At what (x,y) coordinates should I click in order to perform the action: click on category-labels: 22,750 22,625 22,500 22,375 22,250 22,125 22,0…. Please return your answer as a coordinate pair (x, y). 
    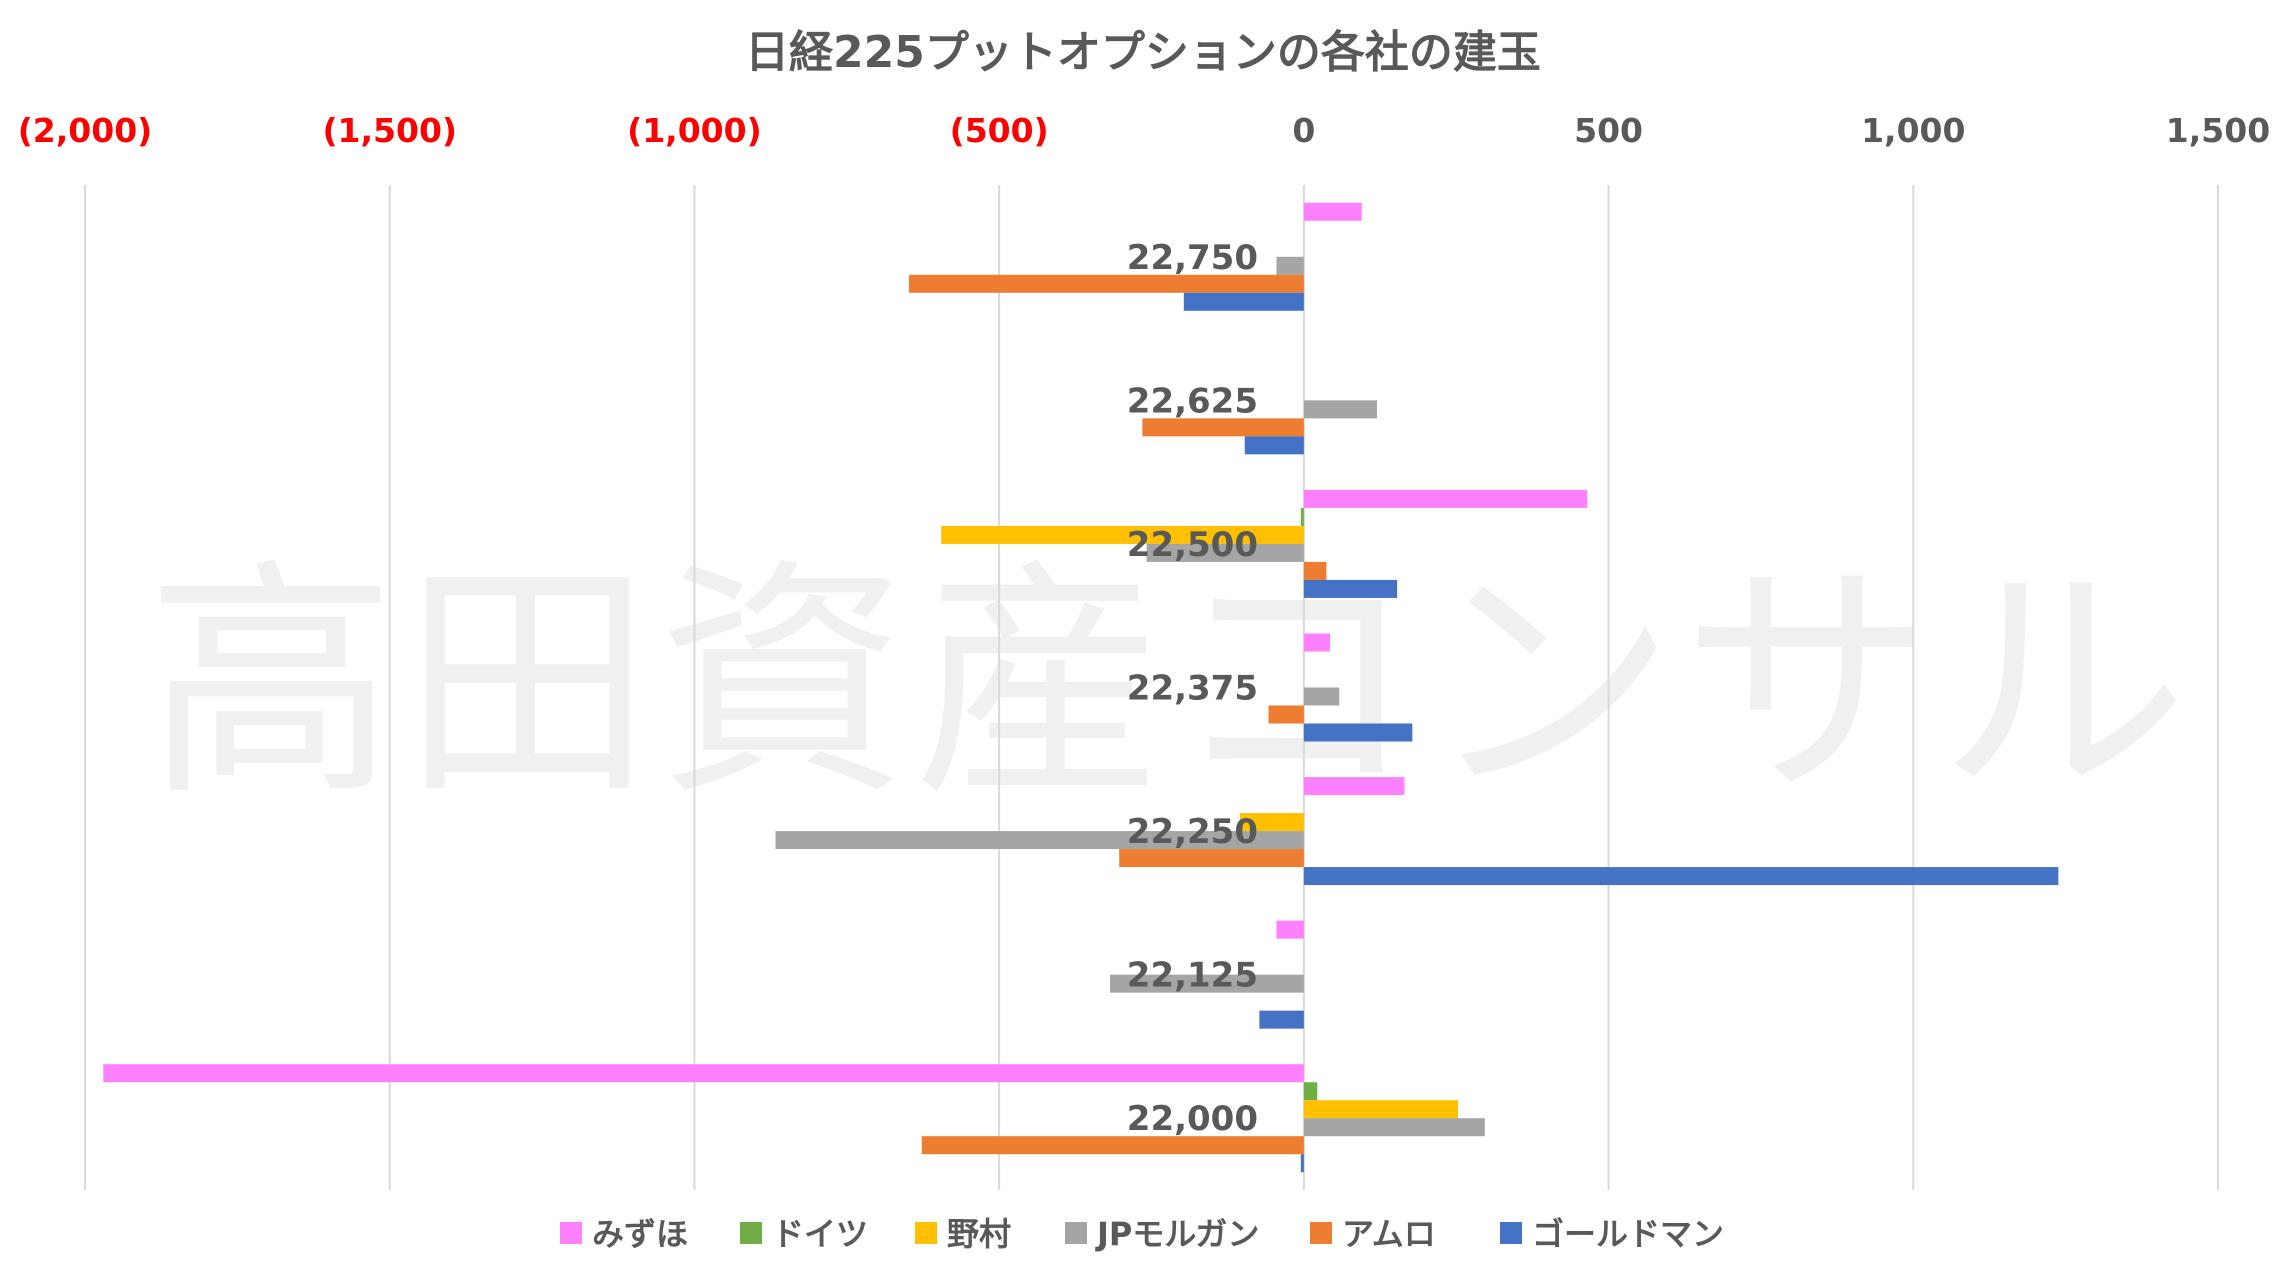
    Looking at the image, I should click on (1192, 688).